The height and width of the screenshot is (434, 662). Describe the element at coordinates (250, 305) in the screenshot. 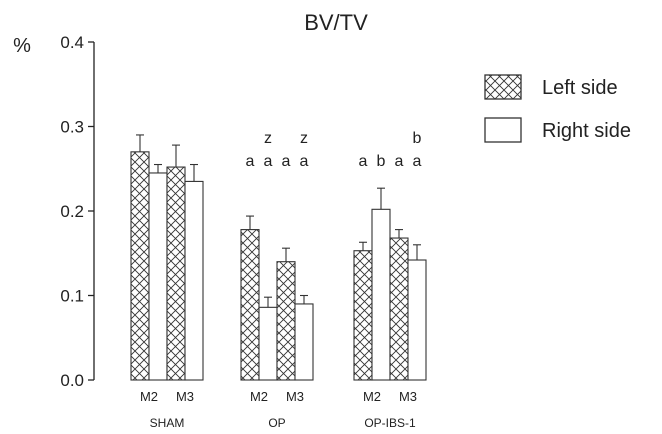

I see `bar-op-m2-left` at that location.